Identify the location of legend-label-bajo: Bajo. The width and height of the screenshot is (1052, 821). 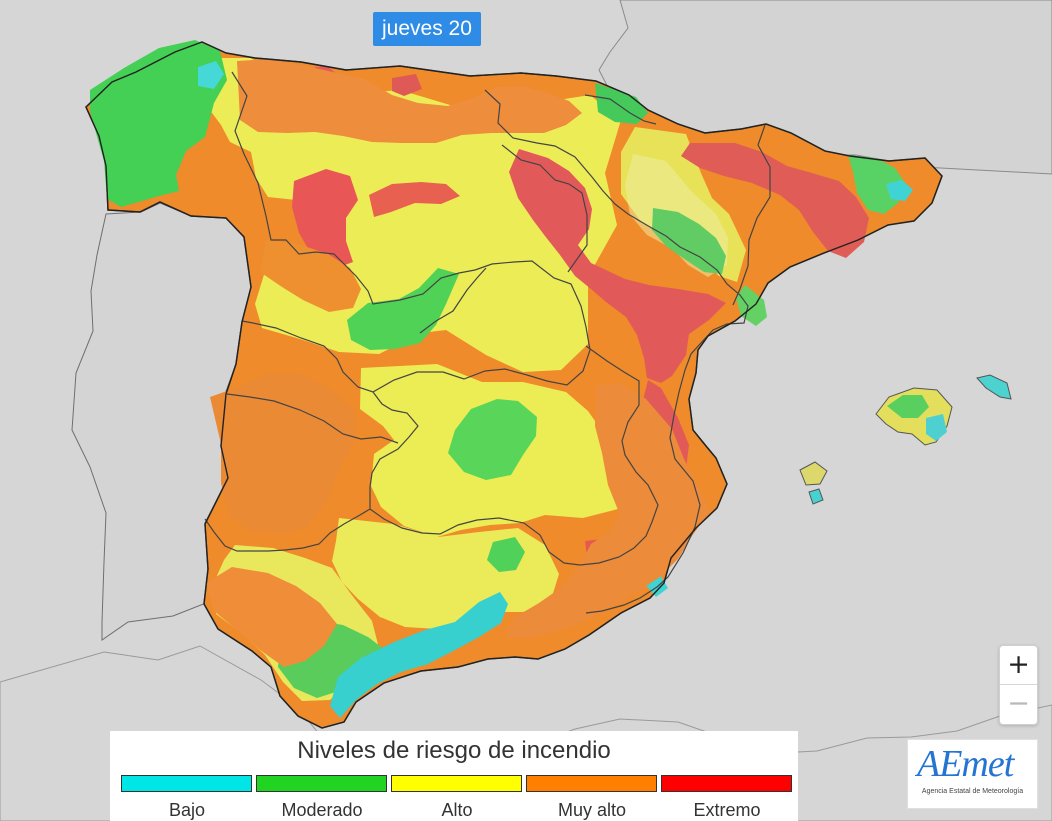
(187, 810).